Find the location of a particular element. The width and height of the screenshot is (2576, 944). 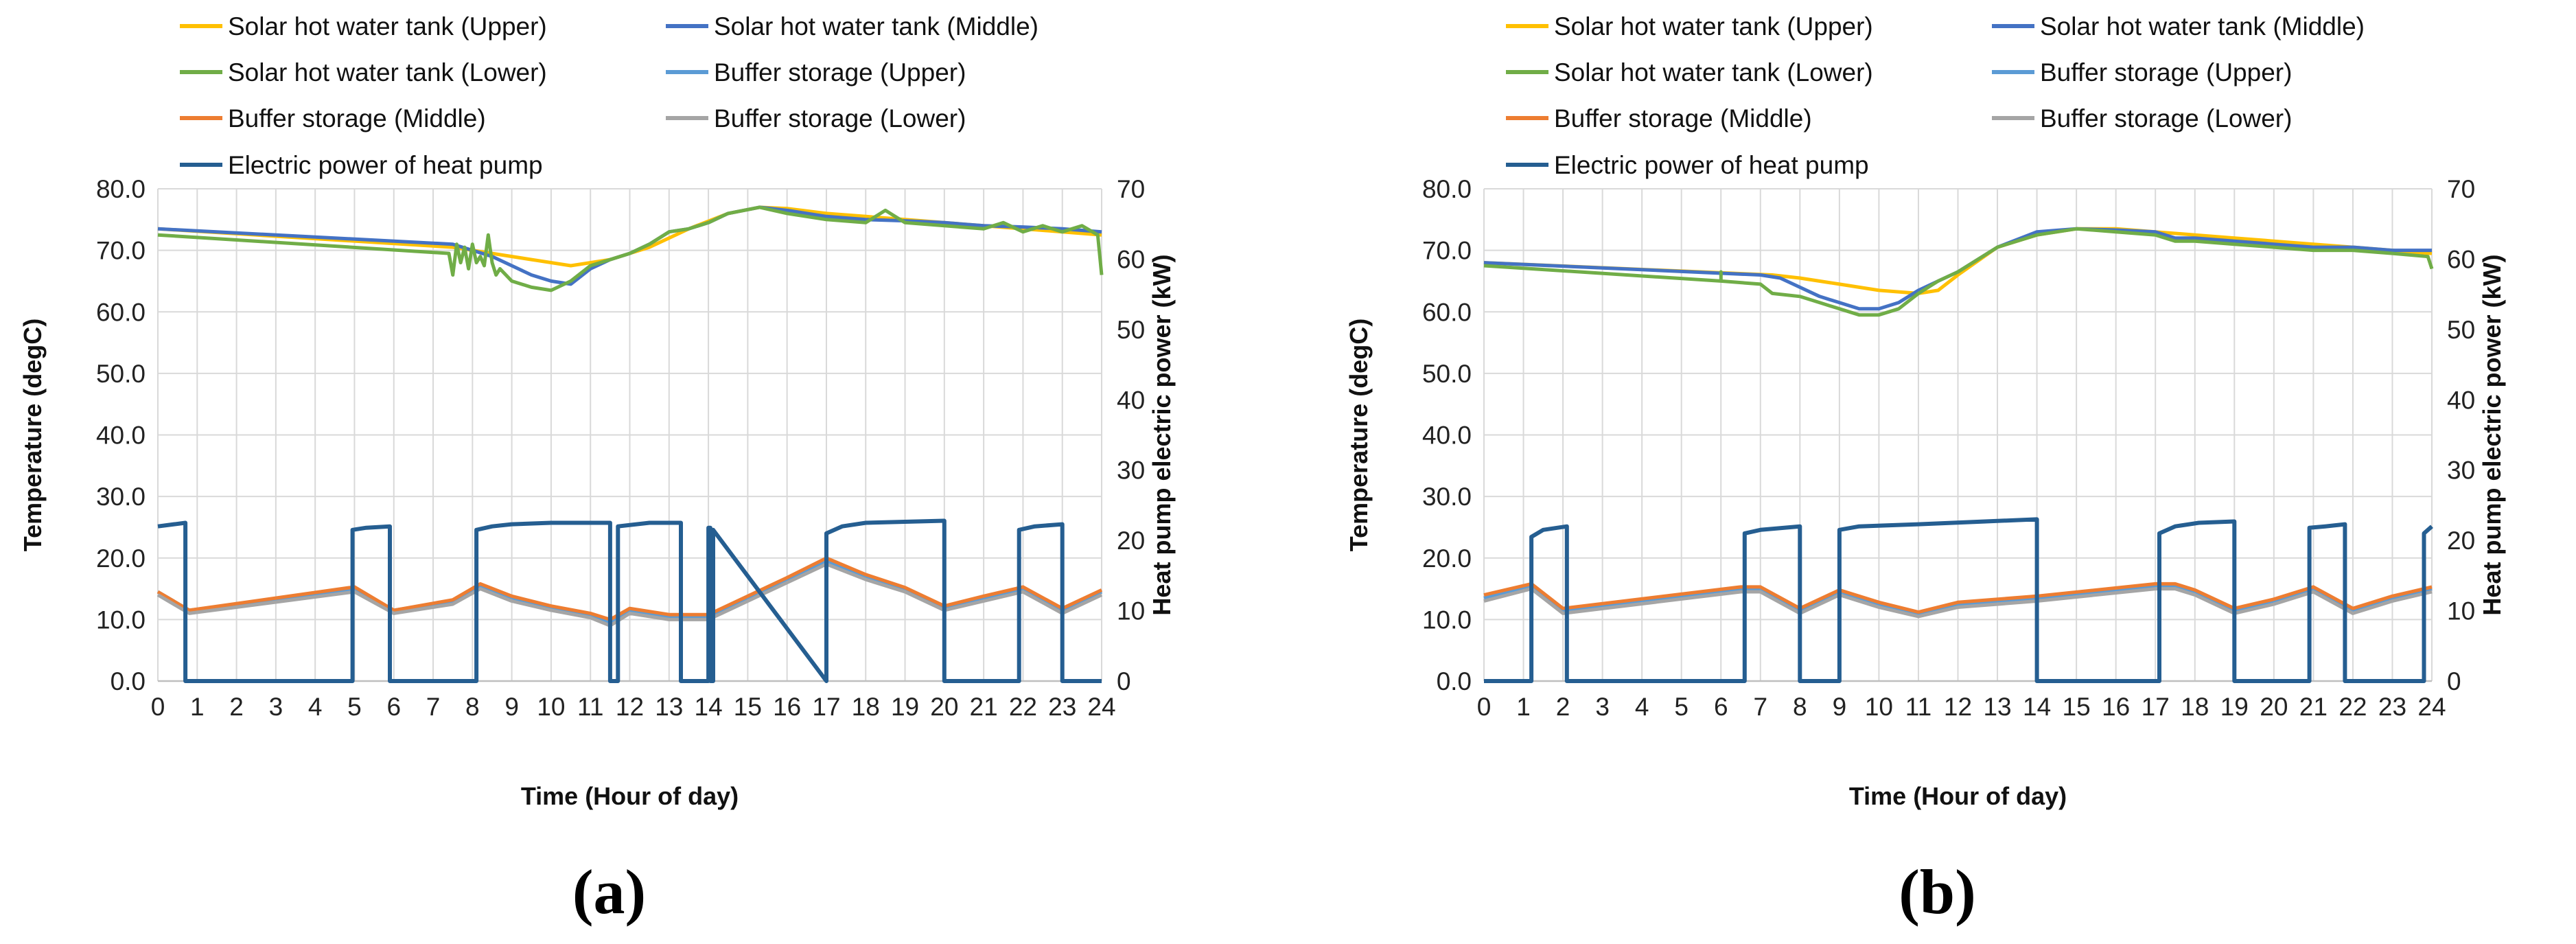

y2-tick-label: 0 is located at coordinates (2454, 681).